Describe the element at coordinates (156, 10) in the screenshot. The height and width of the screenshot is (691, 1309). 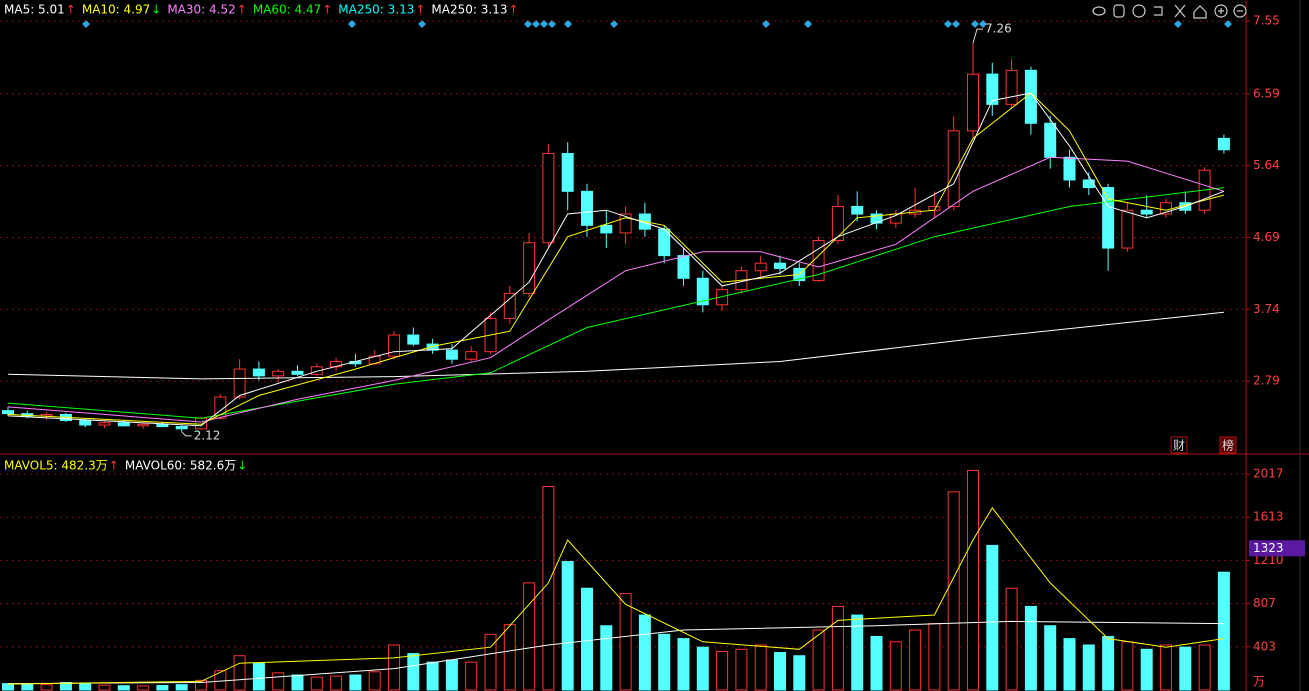
I see `legend-arrow: ↓` at that location.